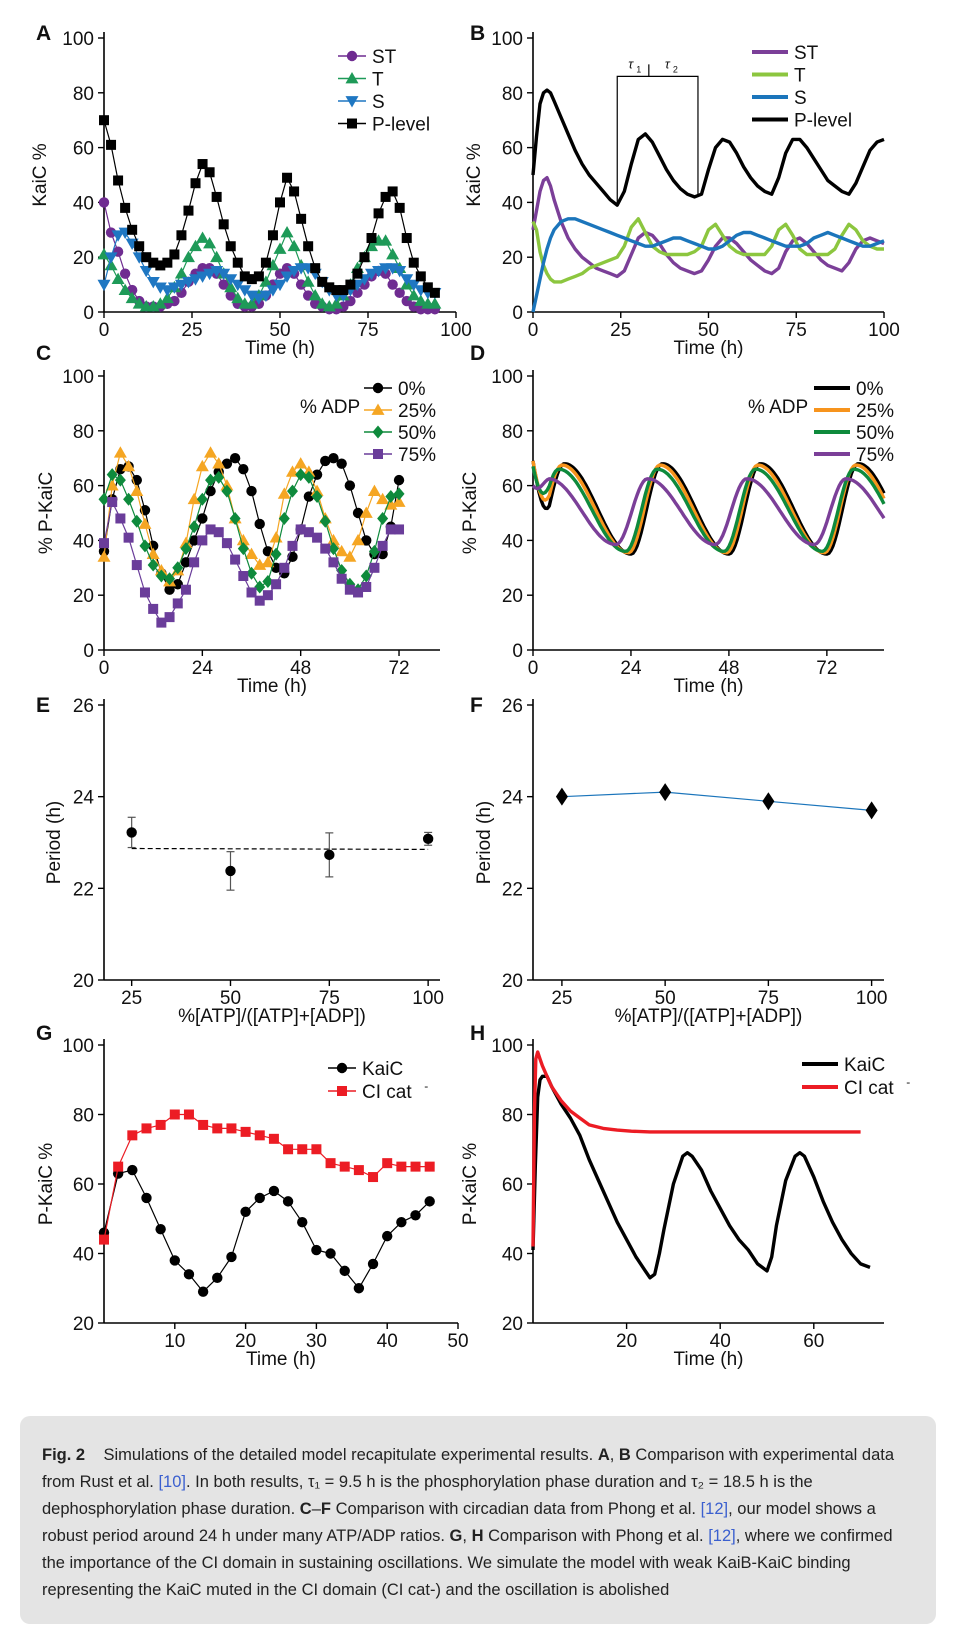  Describe the element at coordinates (88, 651) in the screenshot. I see `y-tick-label: 0` at that location.